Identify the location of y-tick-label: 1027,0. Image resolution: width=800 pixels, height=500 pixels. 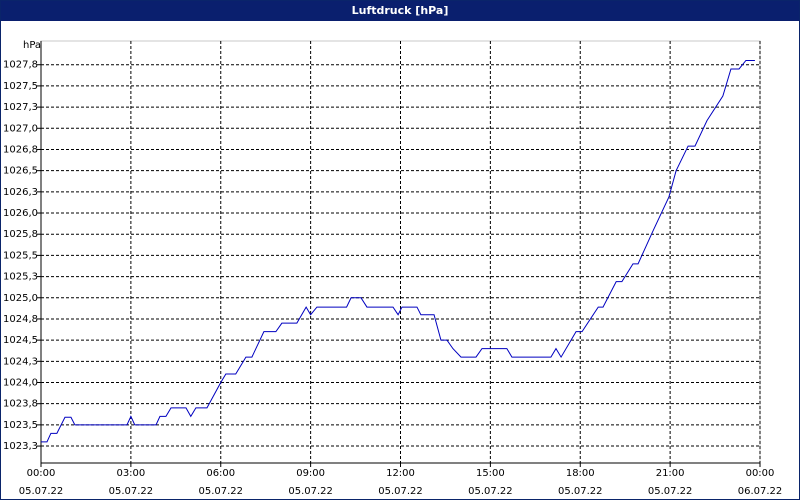
(20, 128).